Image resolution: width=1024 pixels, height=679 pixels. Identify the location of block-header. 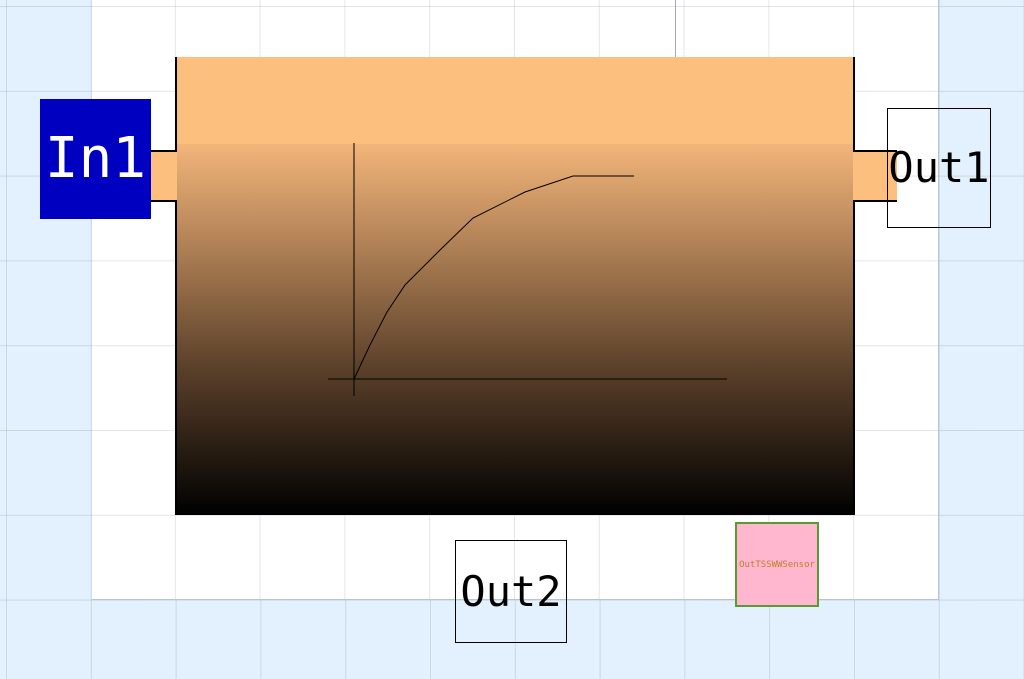
(515, 100).